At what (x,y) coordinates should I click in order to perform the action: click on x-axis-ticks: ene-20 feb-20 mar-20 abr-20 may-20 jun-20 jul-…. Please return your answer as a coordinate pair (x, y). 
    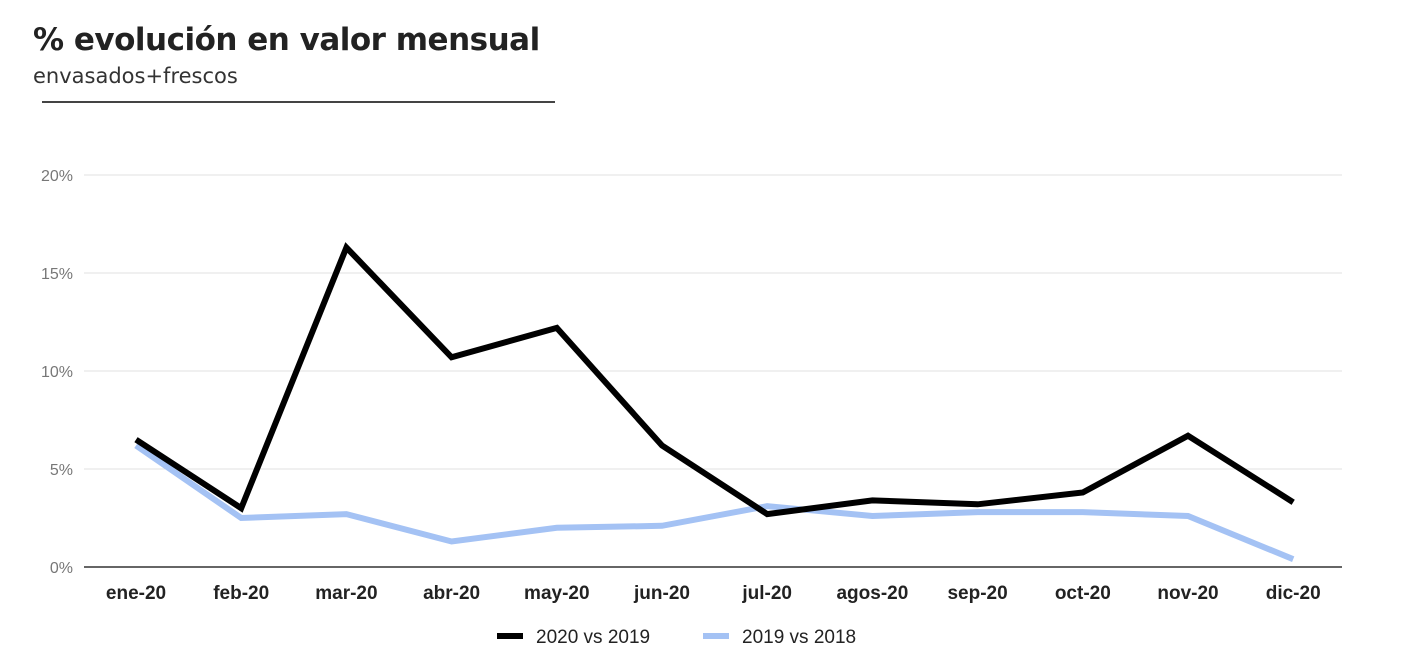
    Looking at the image, I should click on (713, 593).